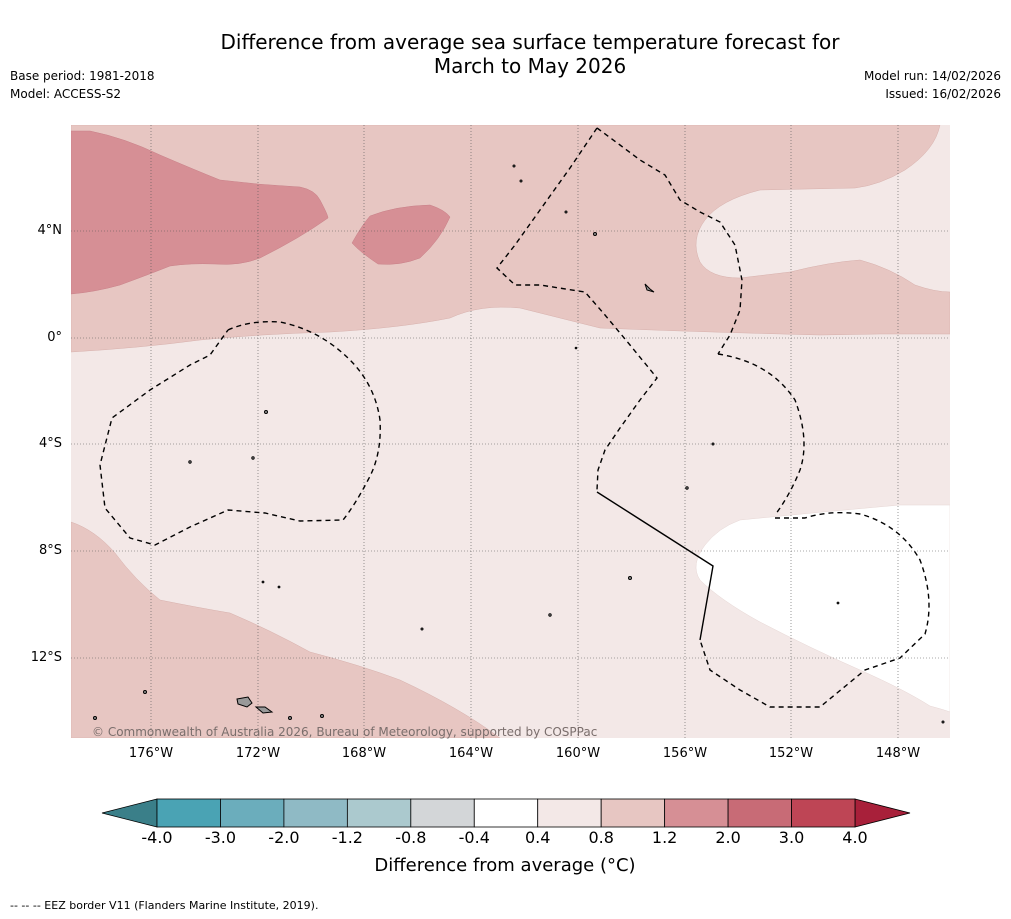  I want to click on colorbar-tick-8: 1.2, so click(664, 837).